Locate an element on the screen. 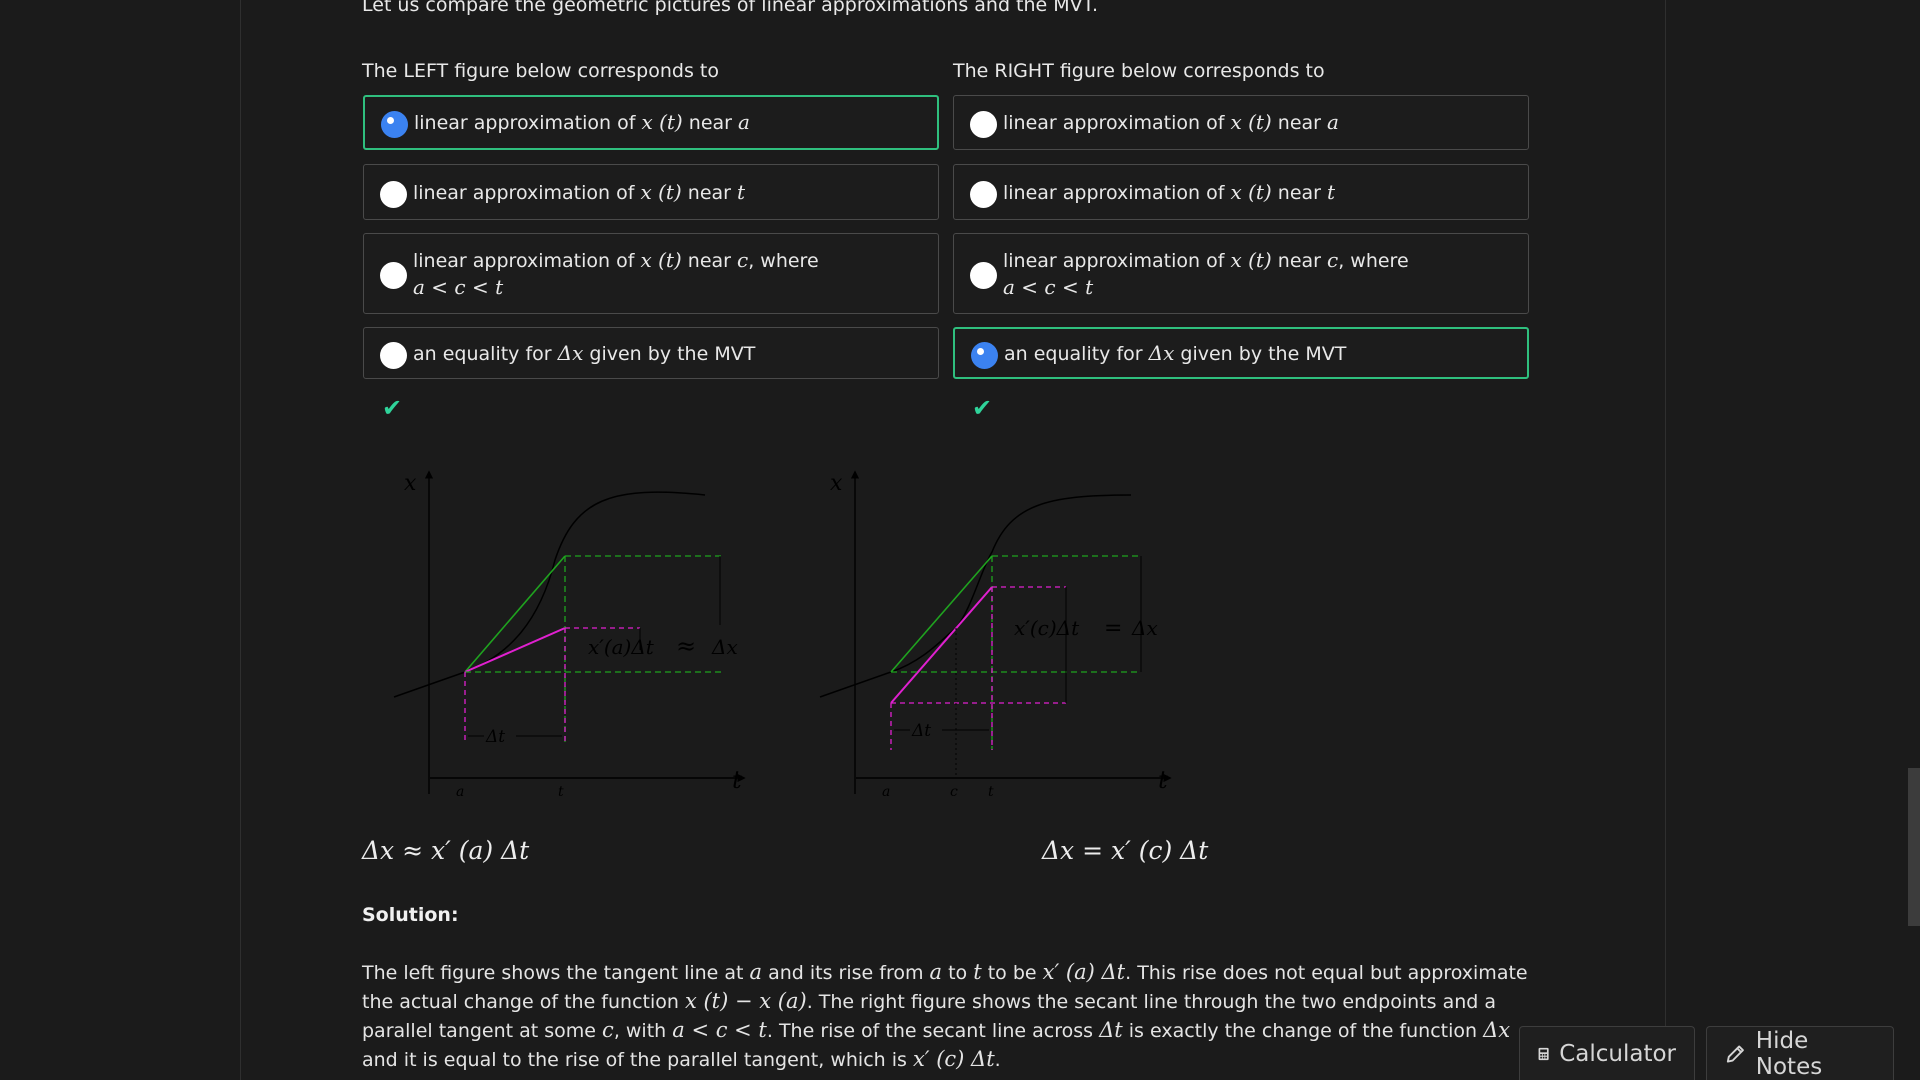  calculator-icon is located at coordinates (1543, 1053).